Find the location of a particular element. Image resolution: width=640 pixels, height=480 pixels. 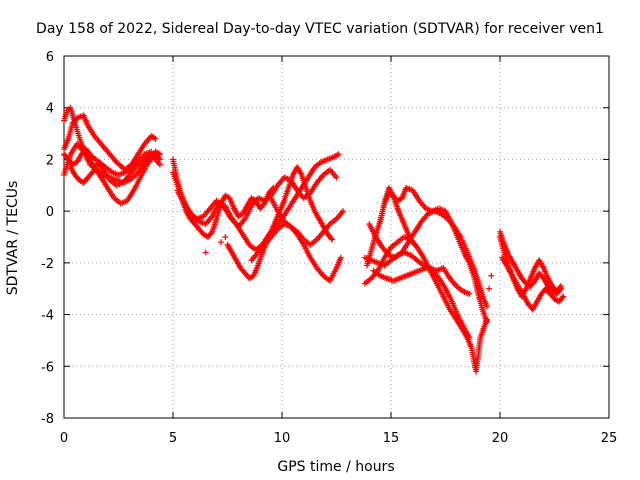

y-tick-label: -4 is located at coordinates (47, 316).